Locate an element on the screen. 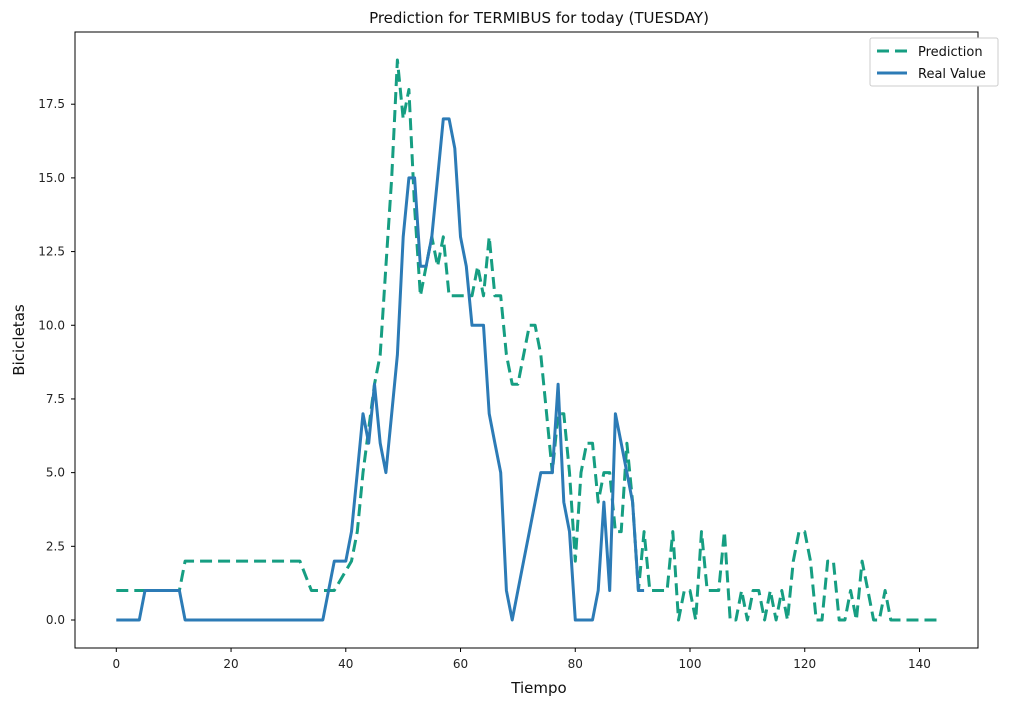  y-tick-label: 10.0 is located at coordinates (51, 325).